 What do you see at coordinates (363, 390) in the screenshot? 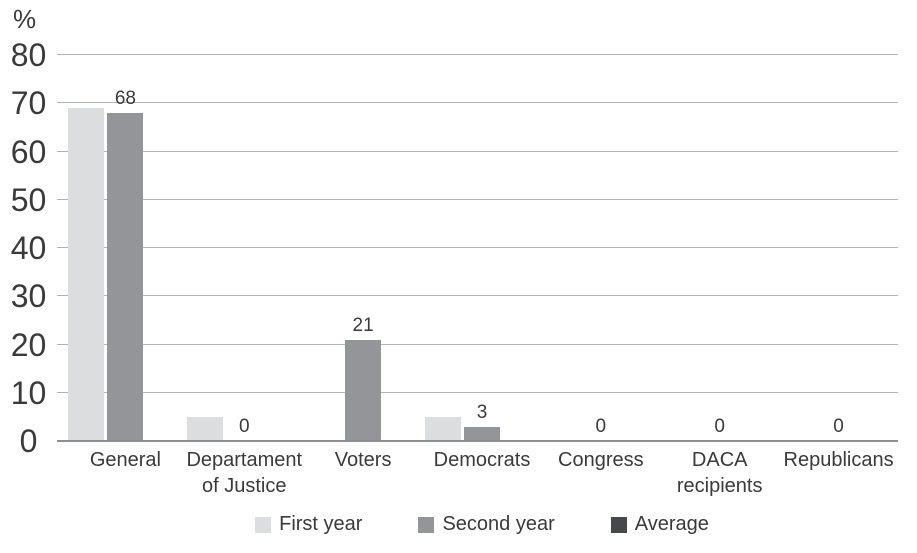
I see `bar-second-year-voters` at bounding box center [363, 390].